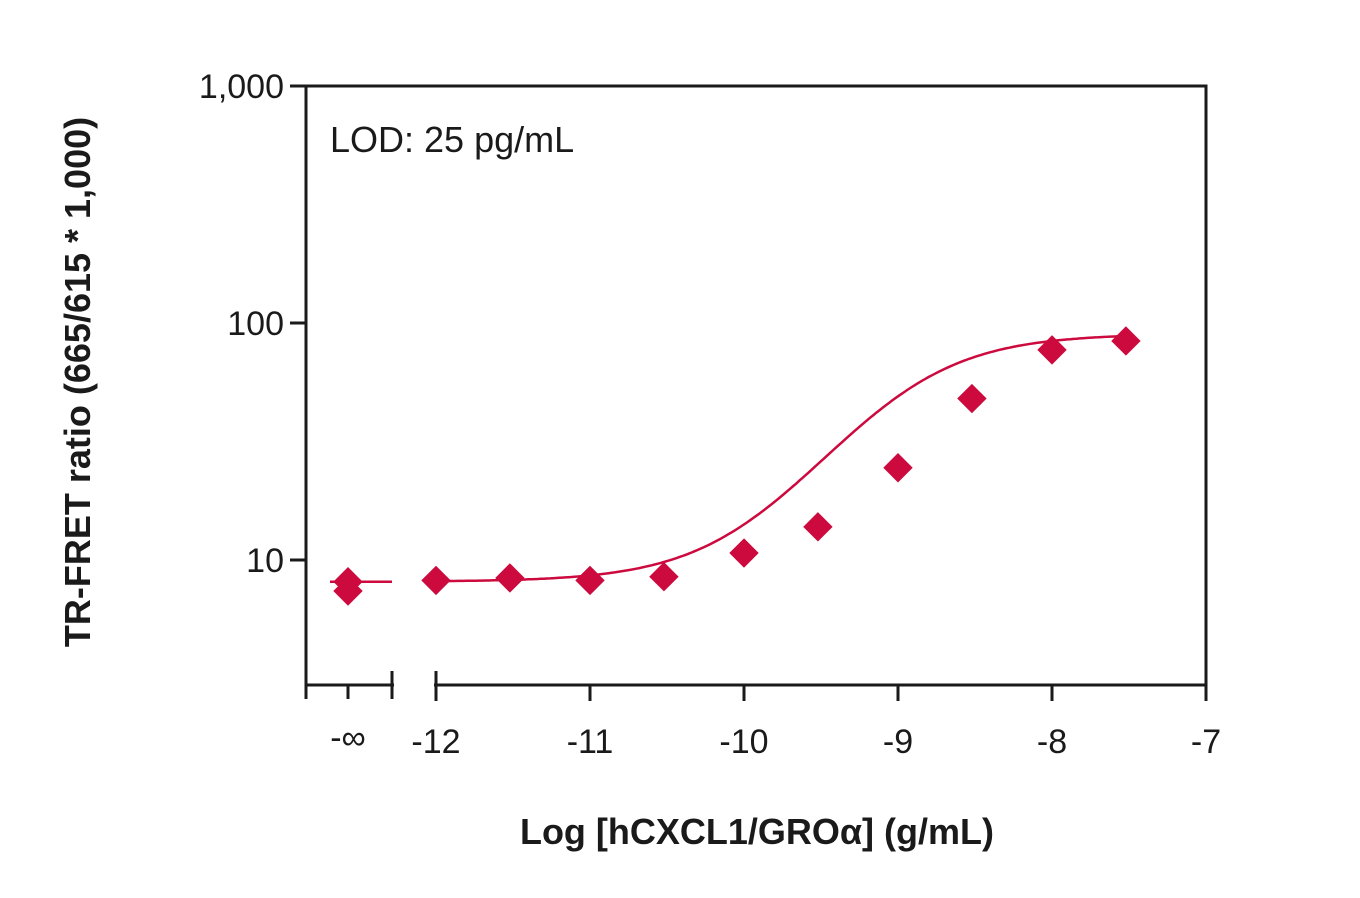 The image size is (1360, 898). Describe the element at coordinates (265, 561) in the screenshot. I see `y-tick-label: 10` at that location.